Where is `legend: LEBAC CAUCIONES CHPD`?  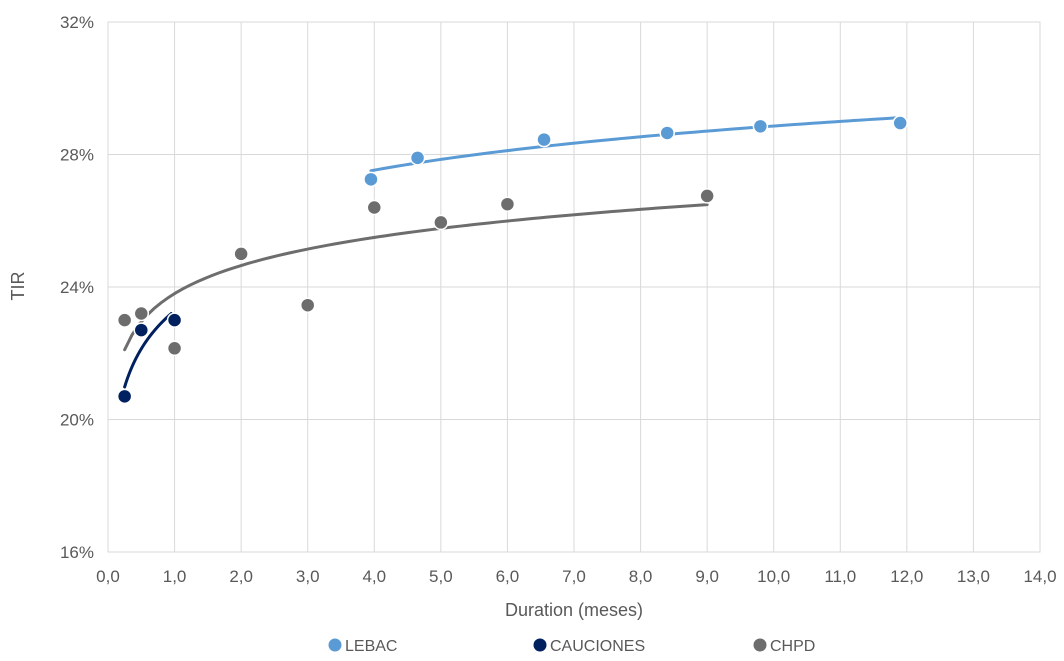 legend: LEBAC CAUCIONES CHPD is located at coordinates (571, 646).